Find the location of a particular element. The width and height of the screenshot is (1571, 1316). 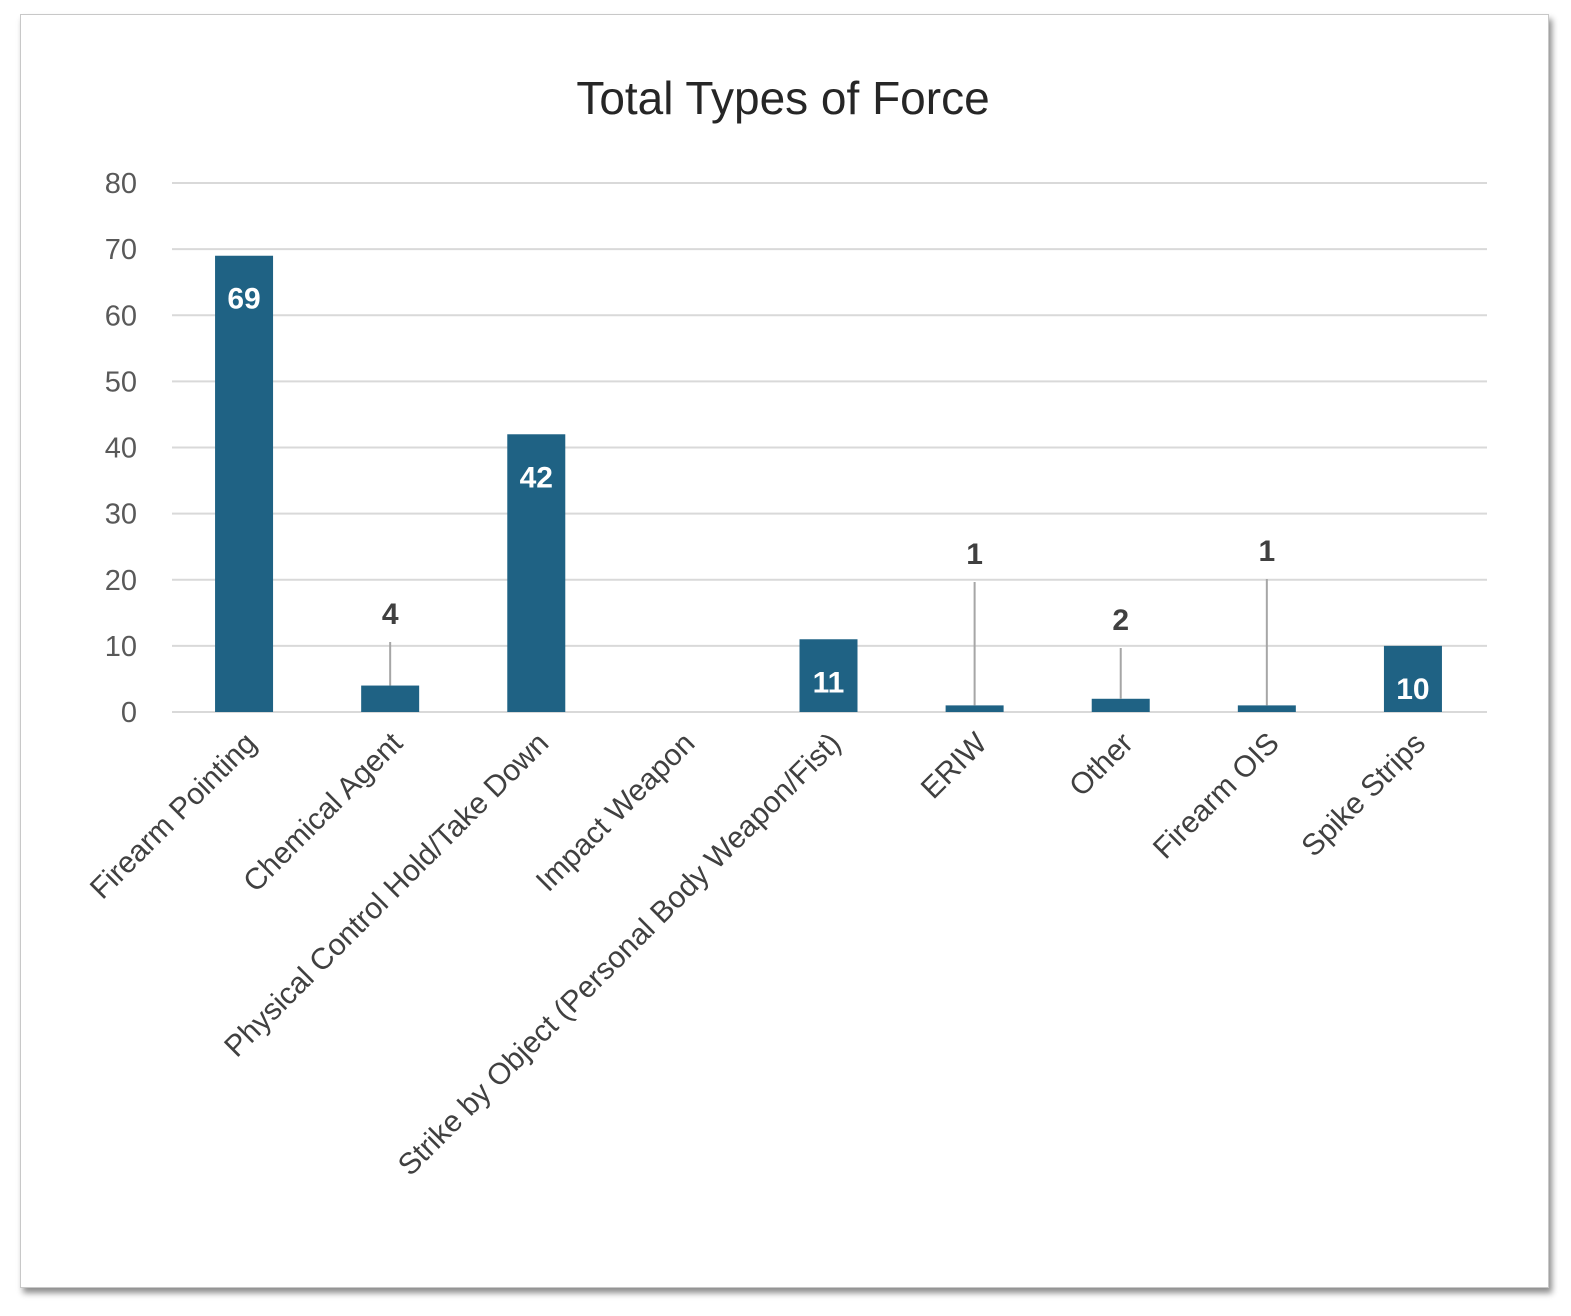

y-tick-label: 80 is located at coordinates (121, 184).